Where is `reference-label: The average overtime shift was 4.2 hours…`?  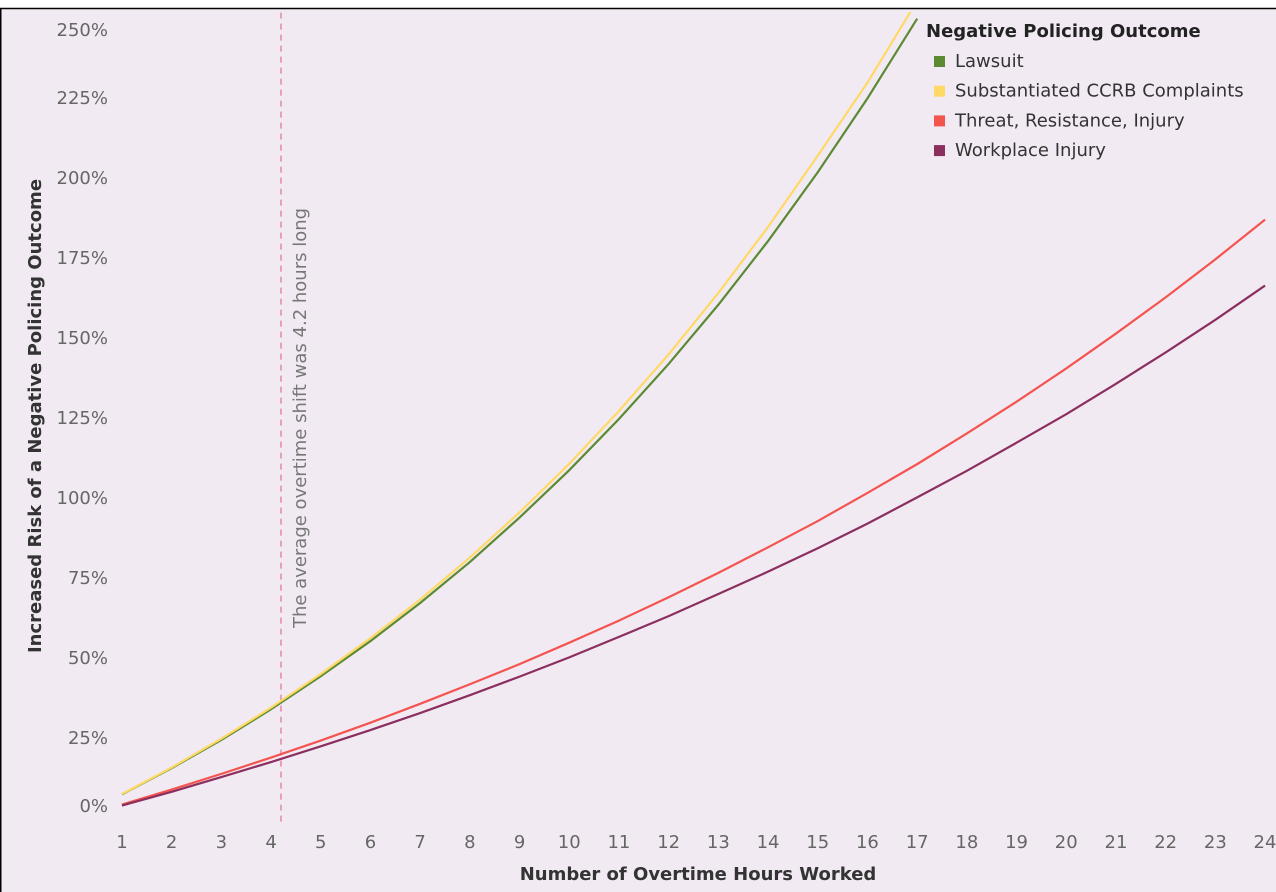 reference-label: The average overtime shift was 4.2 hours… is located at coordinates (300, 418).